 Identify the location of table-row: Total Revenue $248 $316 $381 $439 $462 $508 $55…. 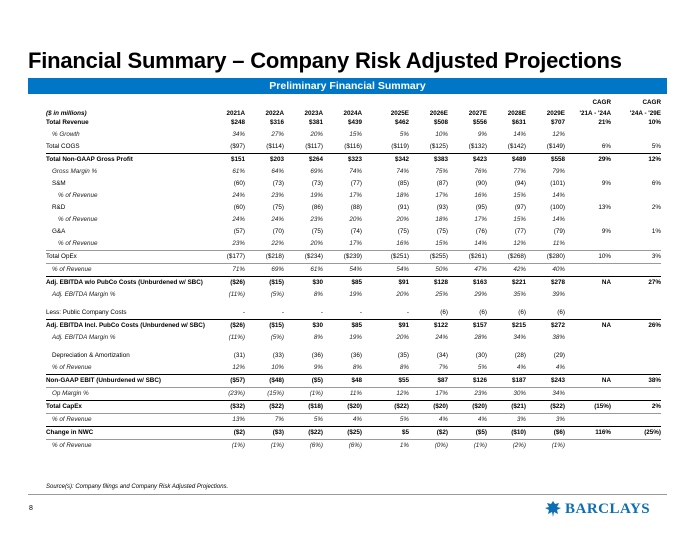
(353, 123).